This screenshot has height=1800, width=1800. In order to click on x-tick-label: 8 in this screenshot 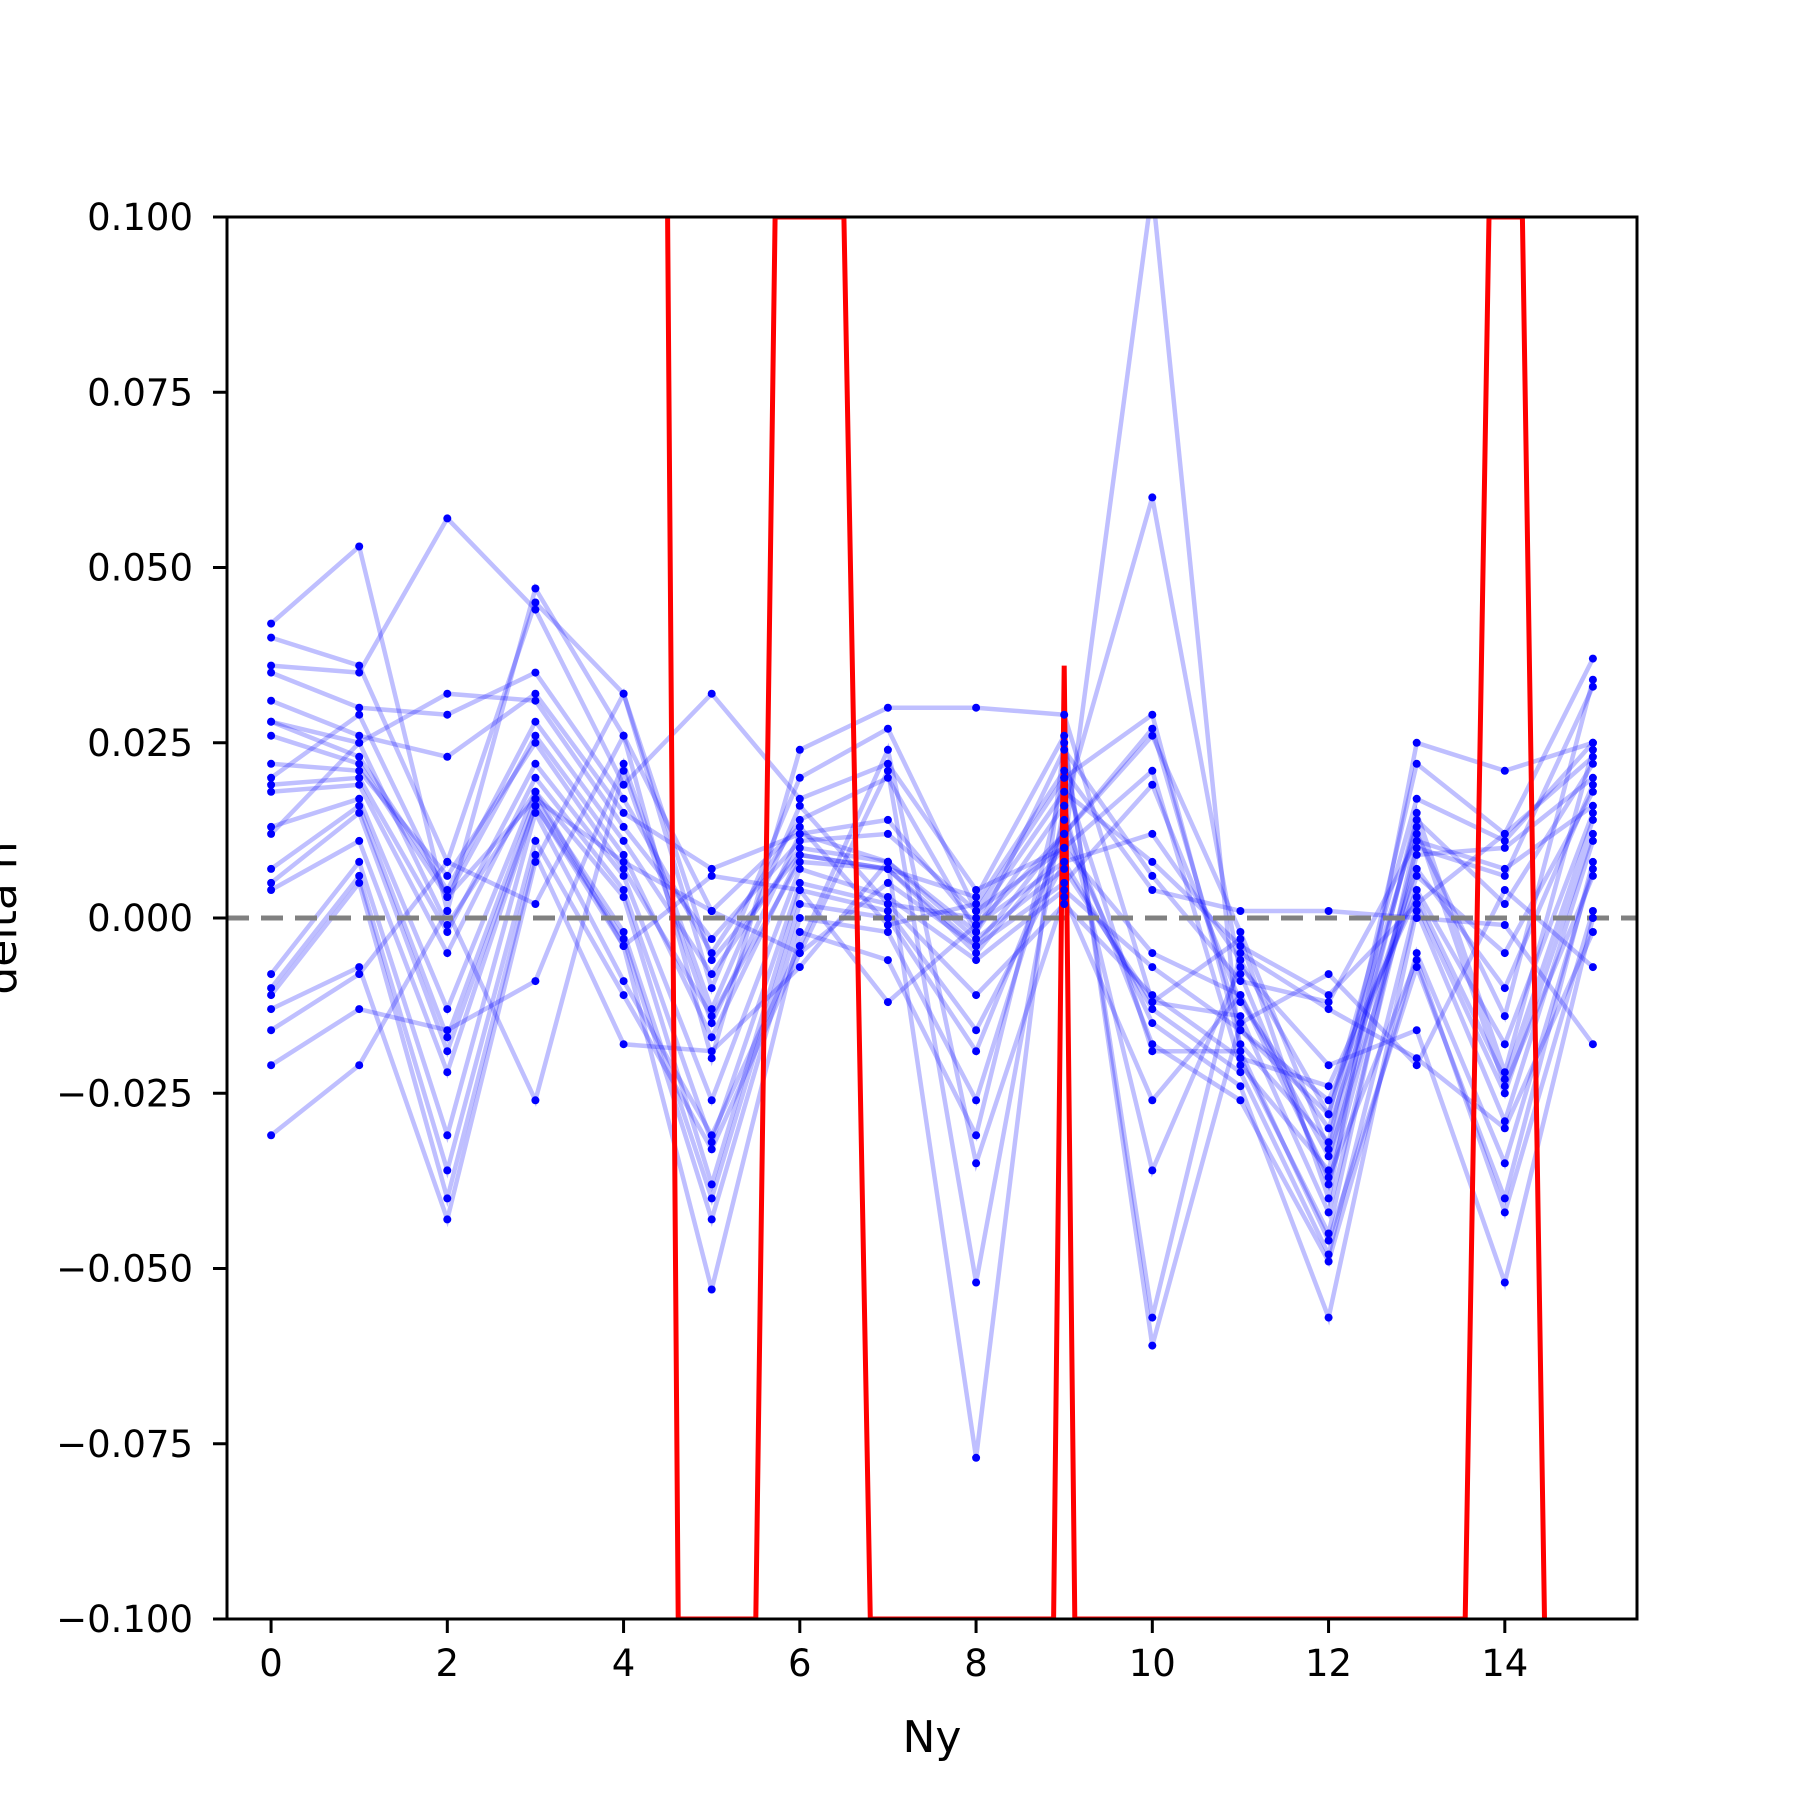, I will do `click(976, 1663)`.